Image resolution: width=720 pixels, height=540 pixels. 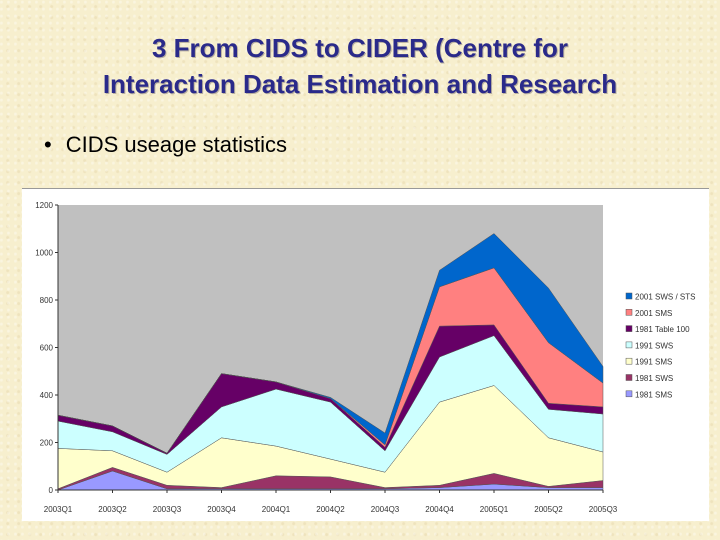 I want to click on x-tick-label: 2004Q1, so click(x=276, y=509).